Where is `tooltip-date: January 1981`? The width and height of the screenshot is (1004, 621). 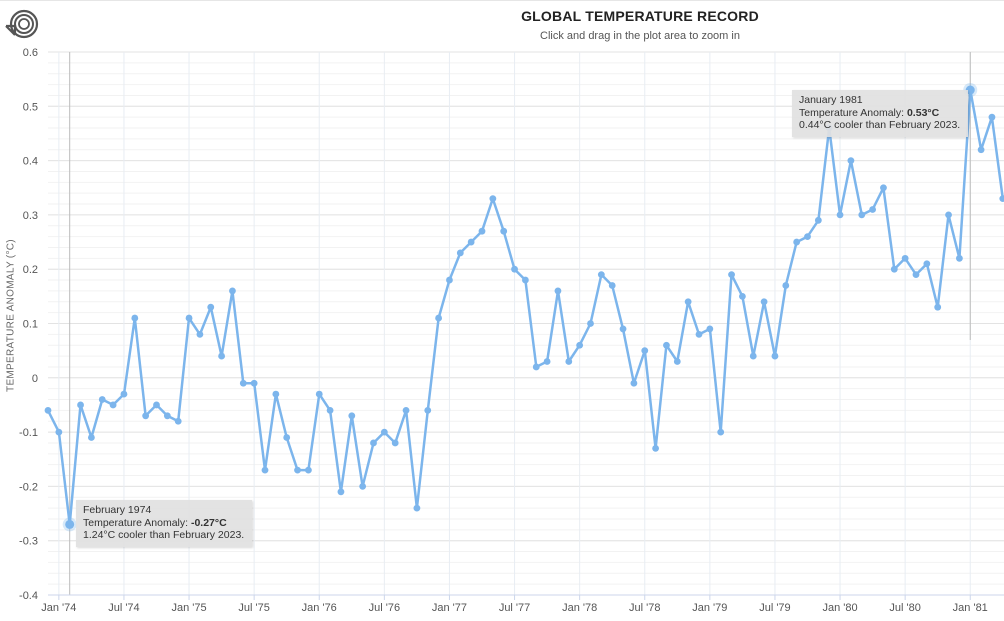 tooltip-date: January 1981 is located at coordinates (831, 100).